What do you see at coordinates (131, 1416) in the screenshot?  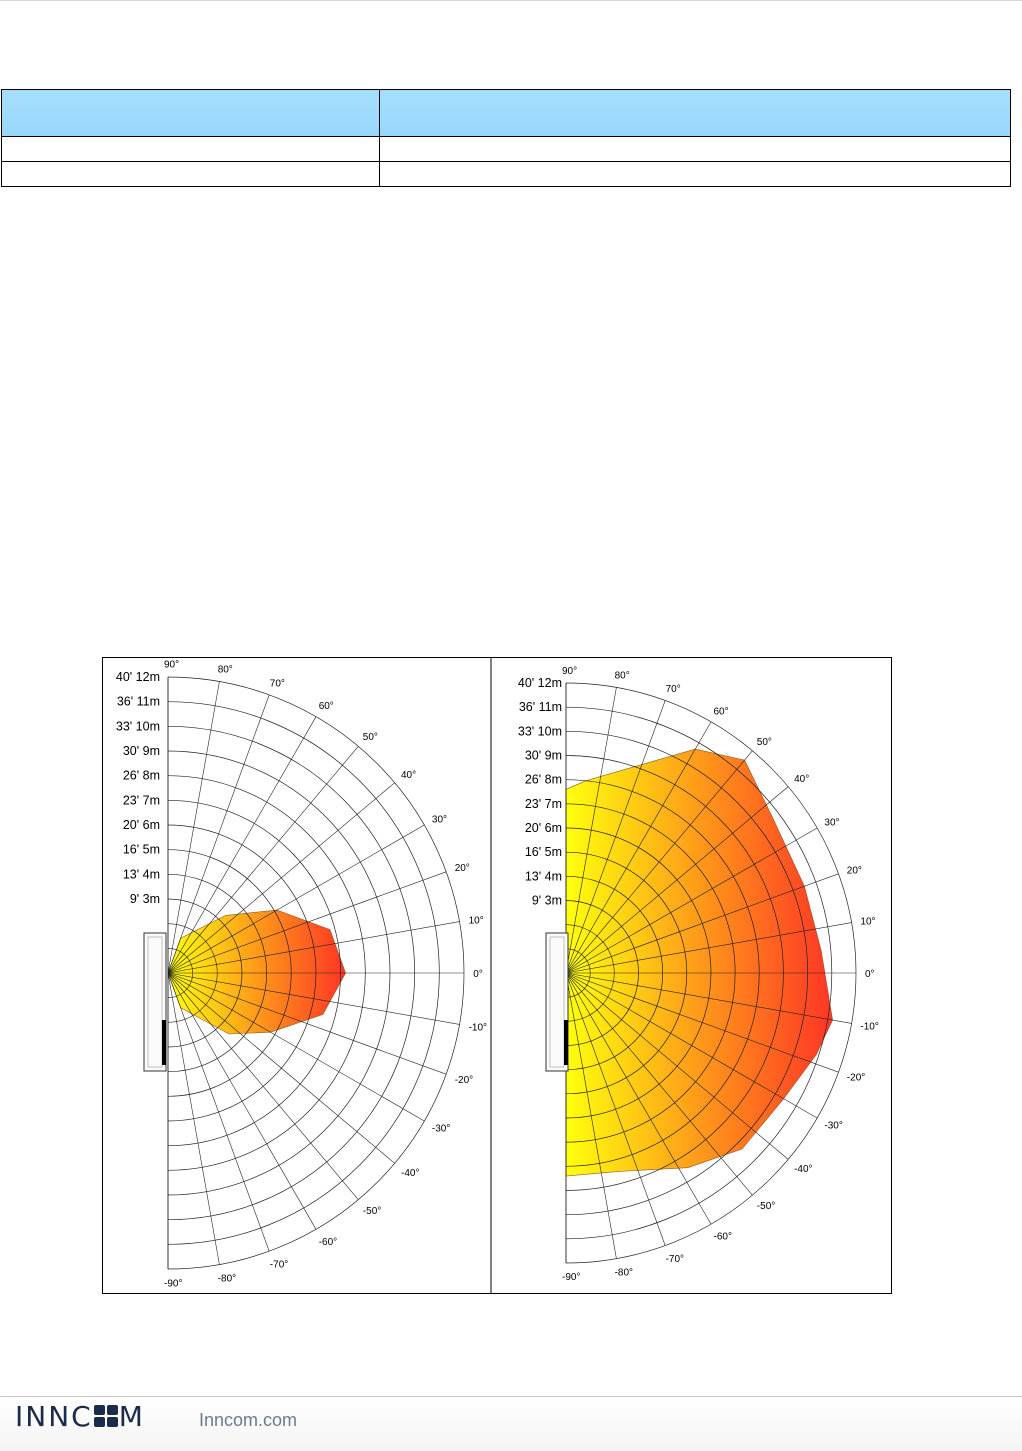 I see `logo-text-right: M` at bounding box center [131, 1416].